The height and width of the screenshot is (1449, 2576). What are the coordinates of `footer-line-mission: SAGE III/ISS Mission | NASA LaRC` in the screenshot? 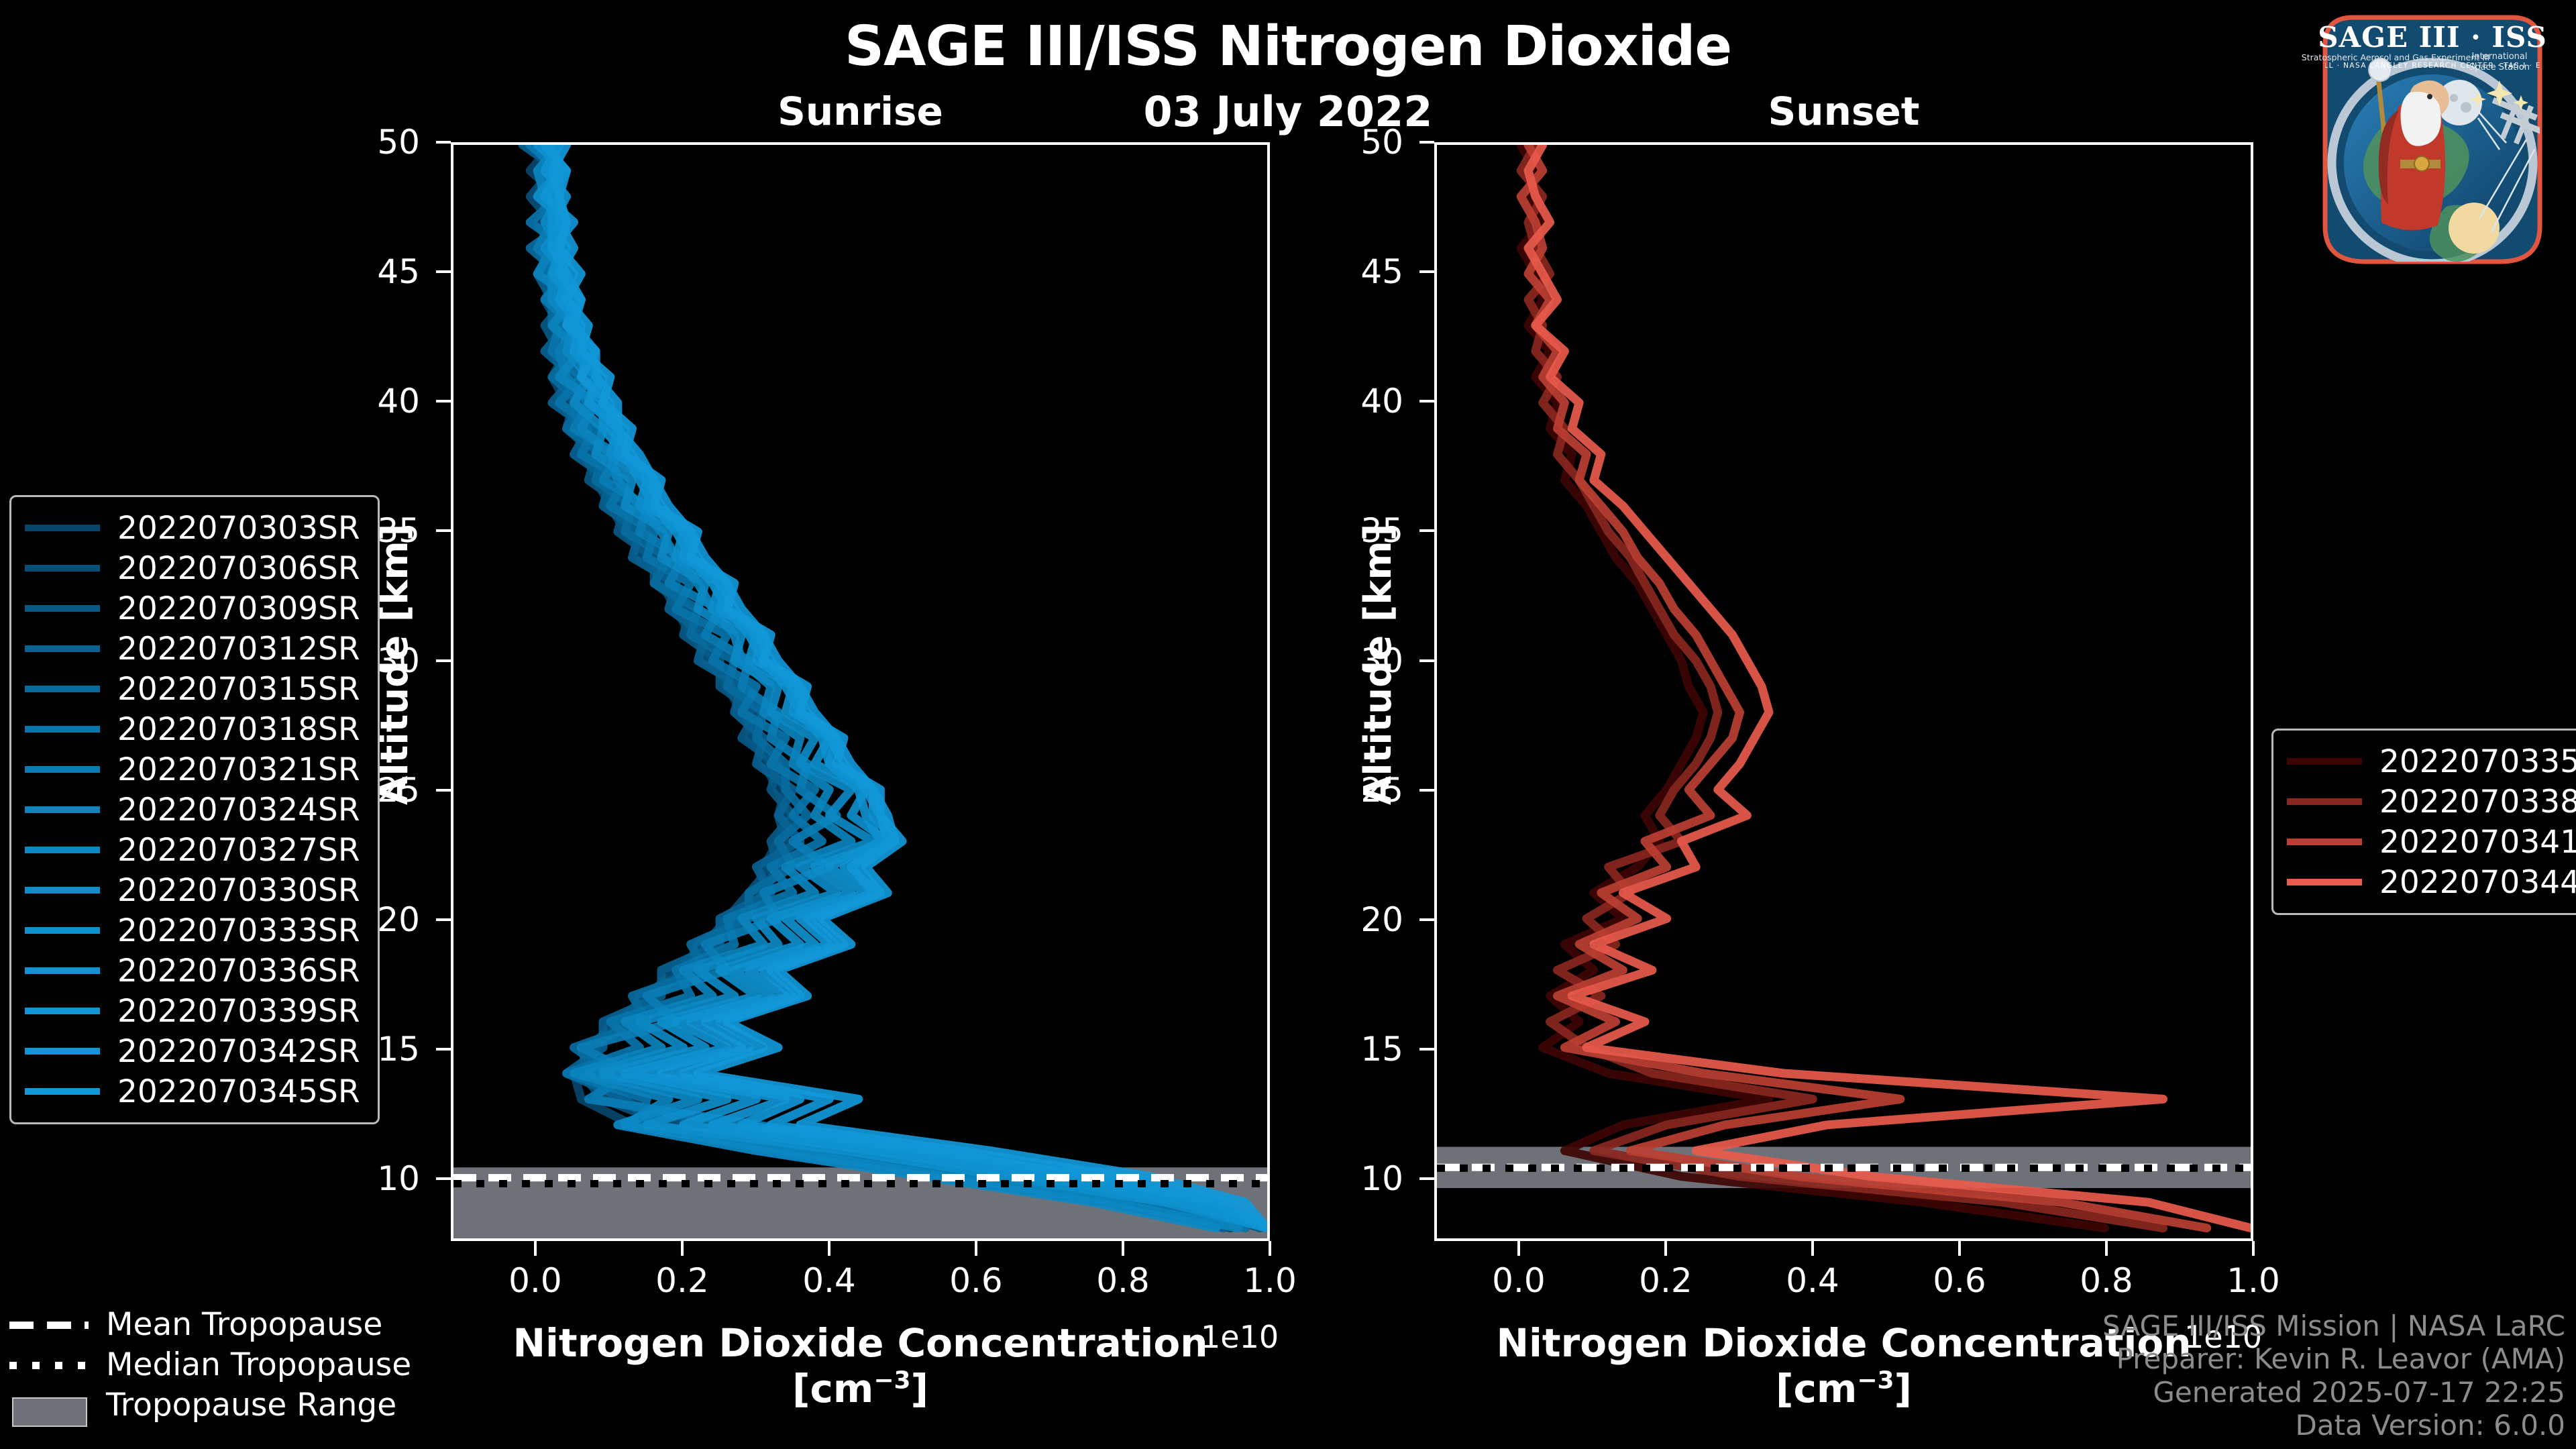 It's located at (2333, 1325).